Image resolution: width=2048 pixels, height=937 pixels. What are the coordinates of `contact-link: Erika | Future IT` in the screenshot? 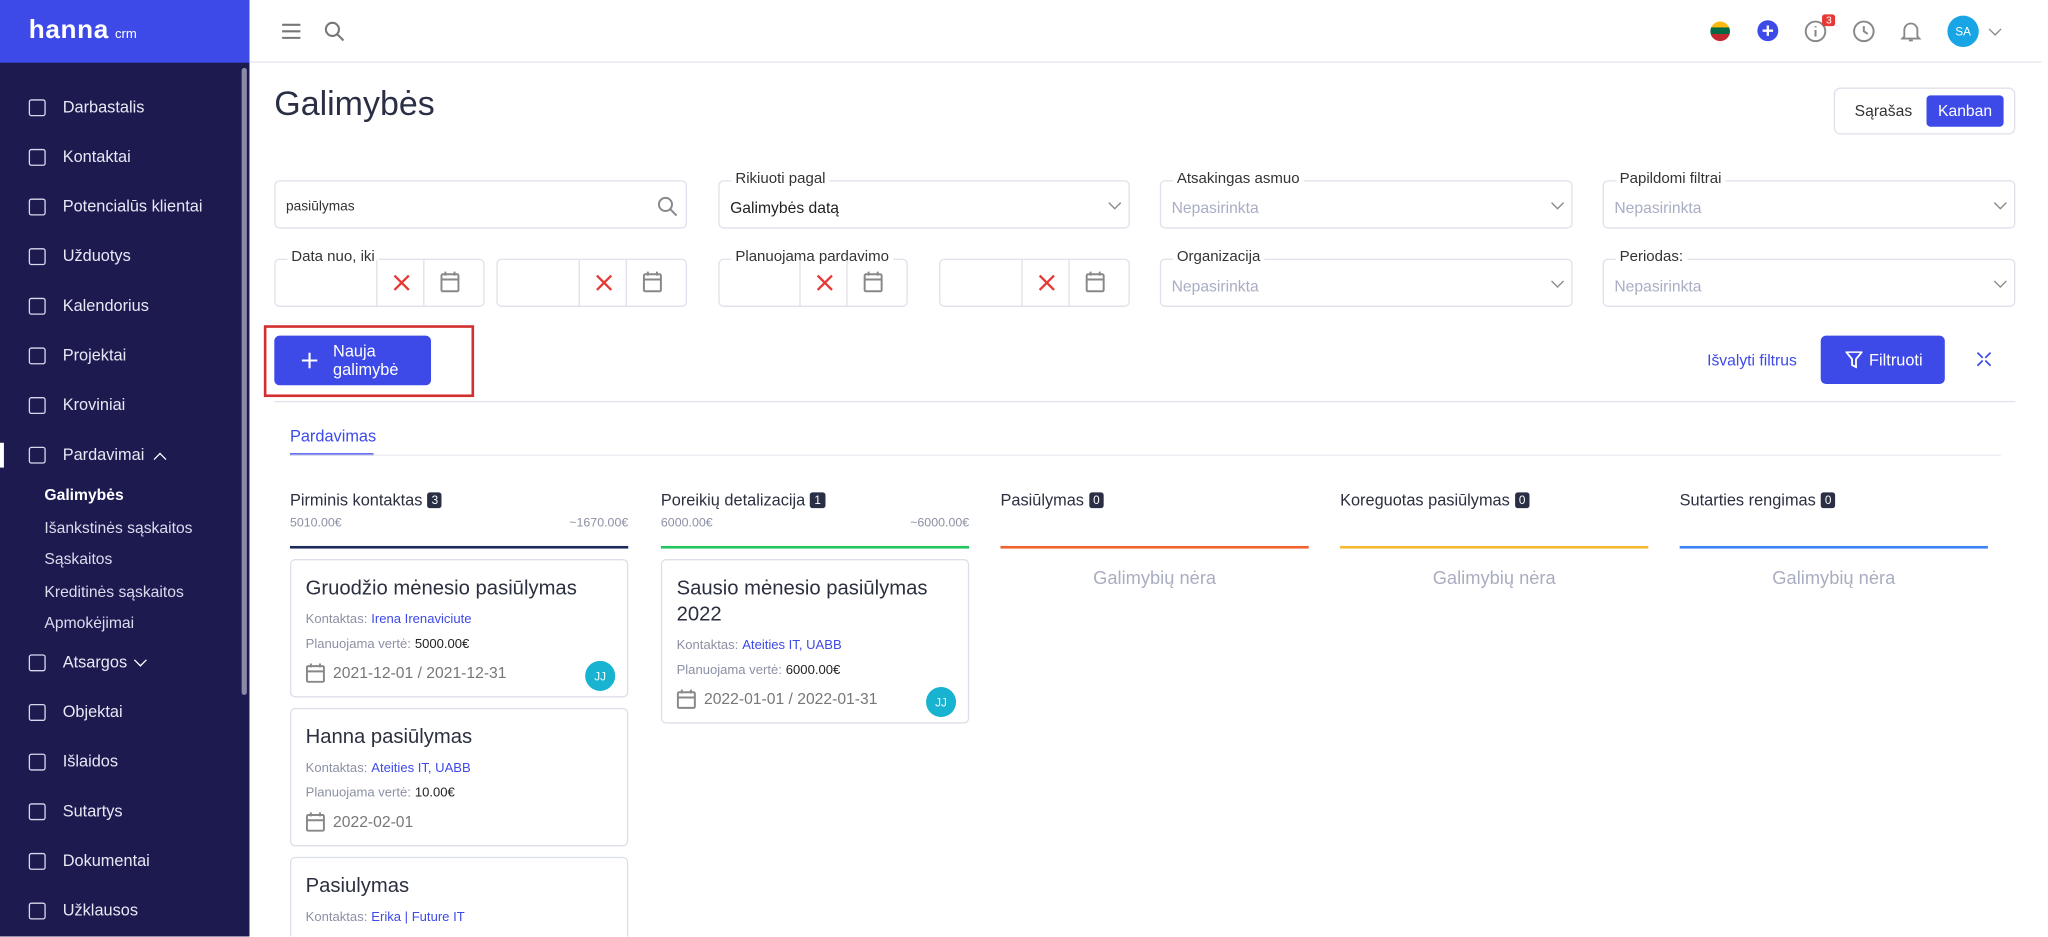 It's located at (418, 917).